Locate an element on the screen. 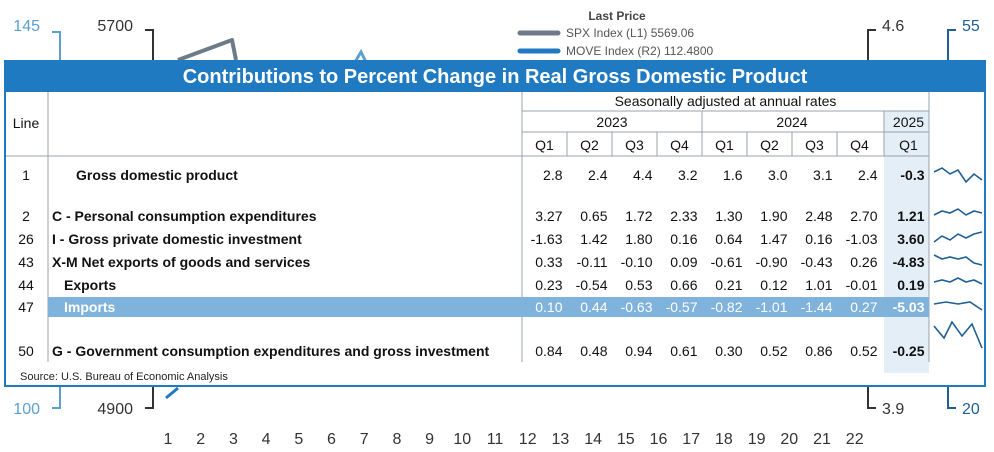  row-value: -0.01 is located at coordinates (862, 285).